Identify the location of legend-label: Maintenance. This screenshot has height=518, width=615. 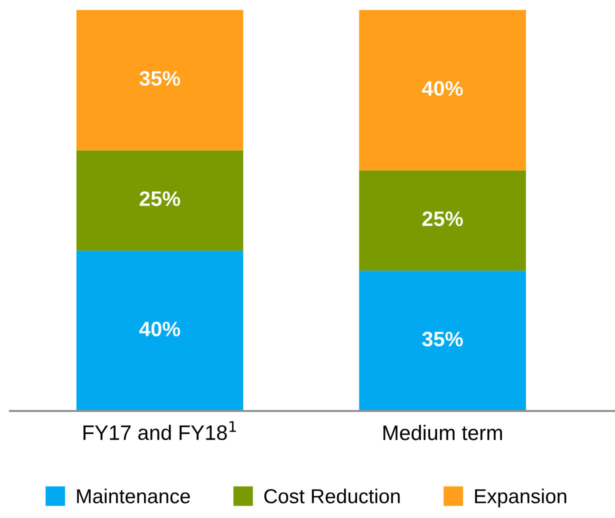
(133, 496).